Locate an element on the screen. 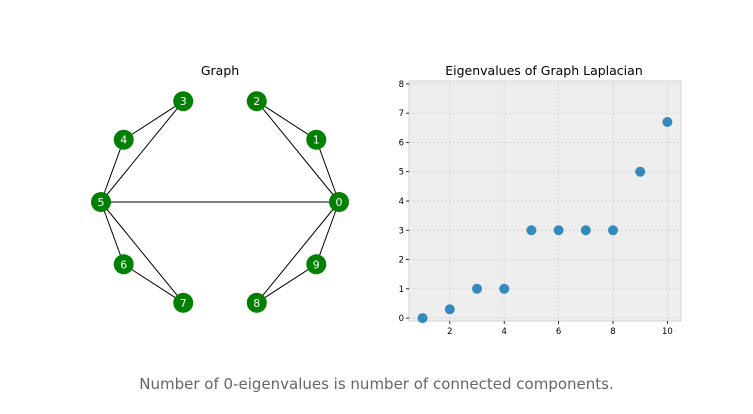  y-tick-label-5: 5 is located at coordinates (401, 173).